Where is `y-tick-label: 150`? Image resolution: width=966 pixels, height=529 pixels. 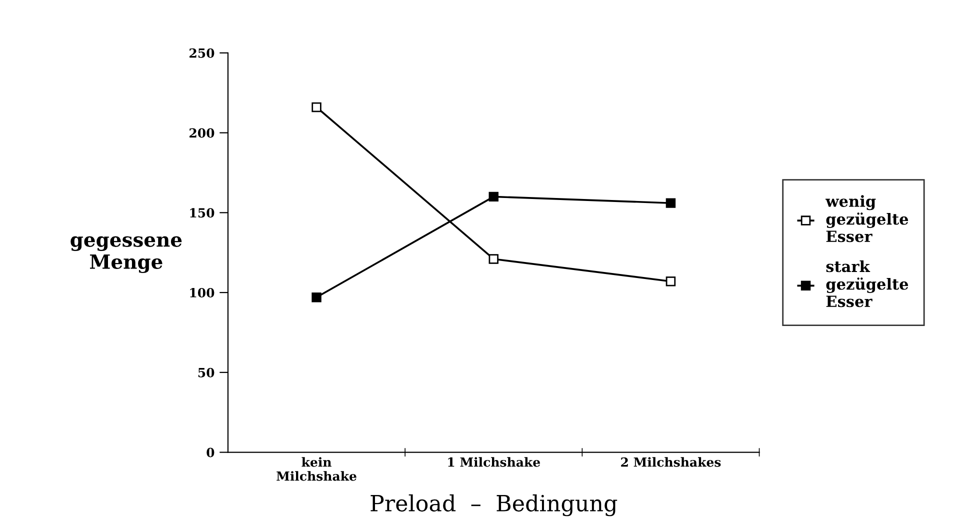 y-tick-label: 150 is located at coordinates (202, 213).